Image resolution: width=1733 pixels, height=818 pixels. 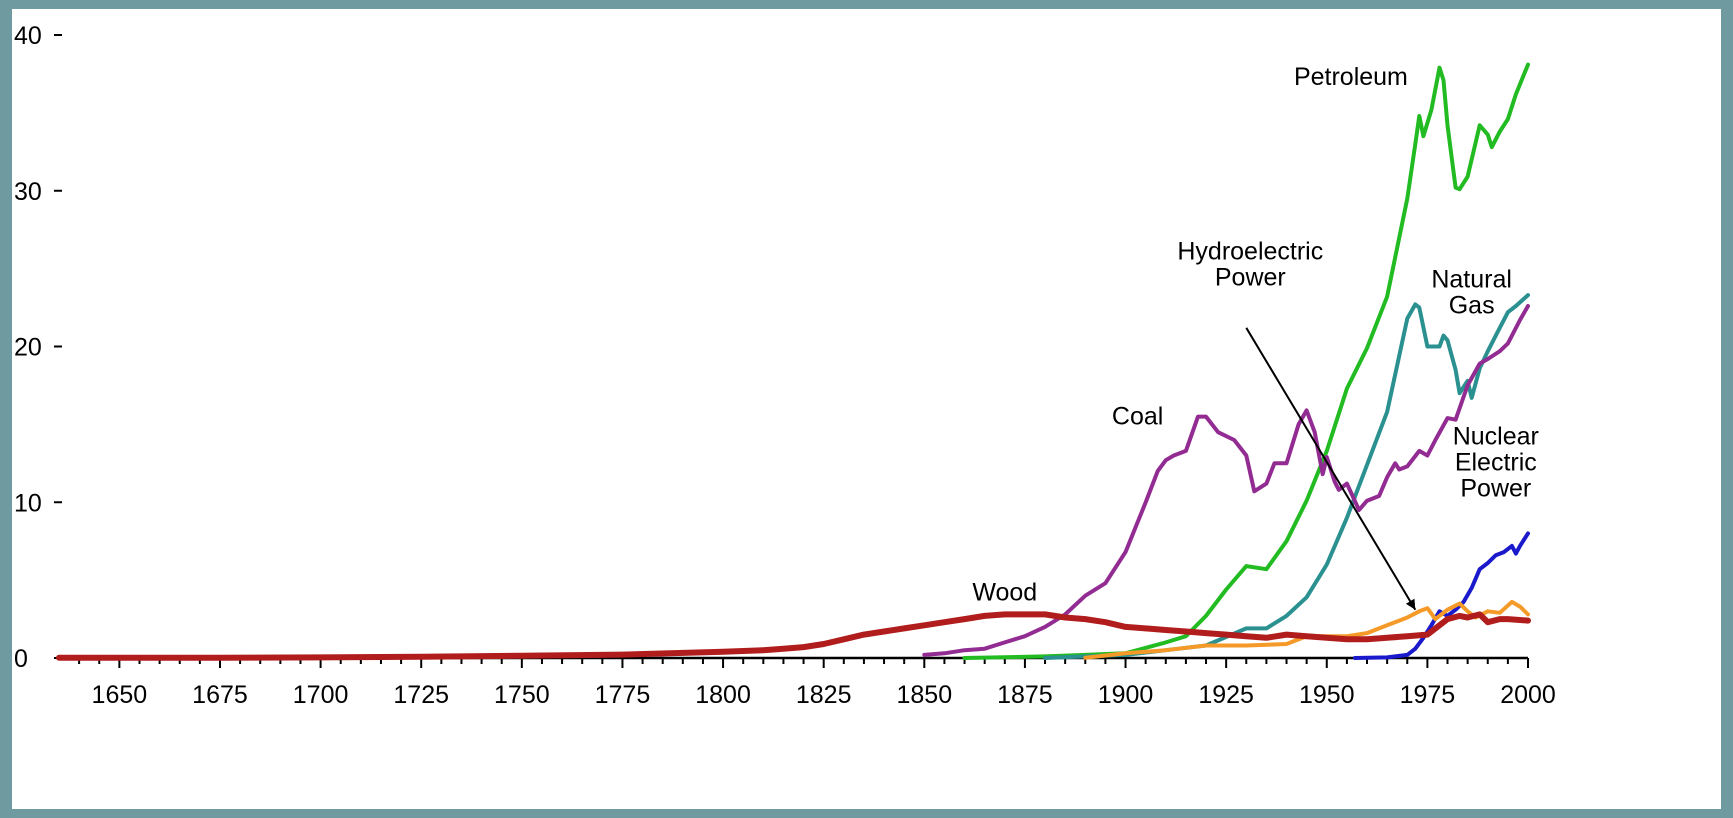 I want to click on series-label-natural-gas: Gas, so click(x=1472, y=305).